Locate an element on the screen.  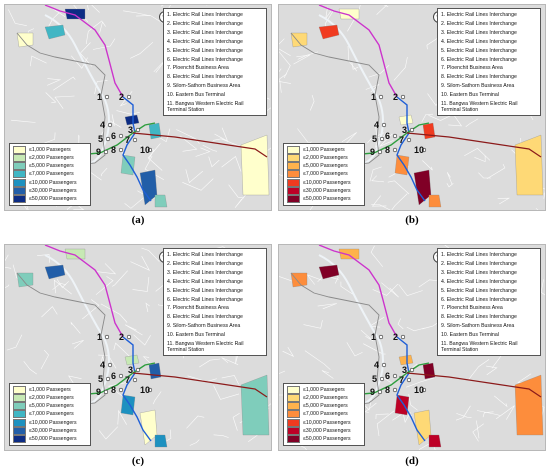
site-legend-item: 4. Electric Rail Lines Interchange is located at coordinates (205, 281).